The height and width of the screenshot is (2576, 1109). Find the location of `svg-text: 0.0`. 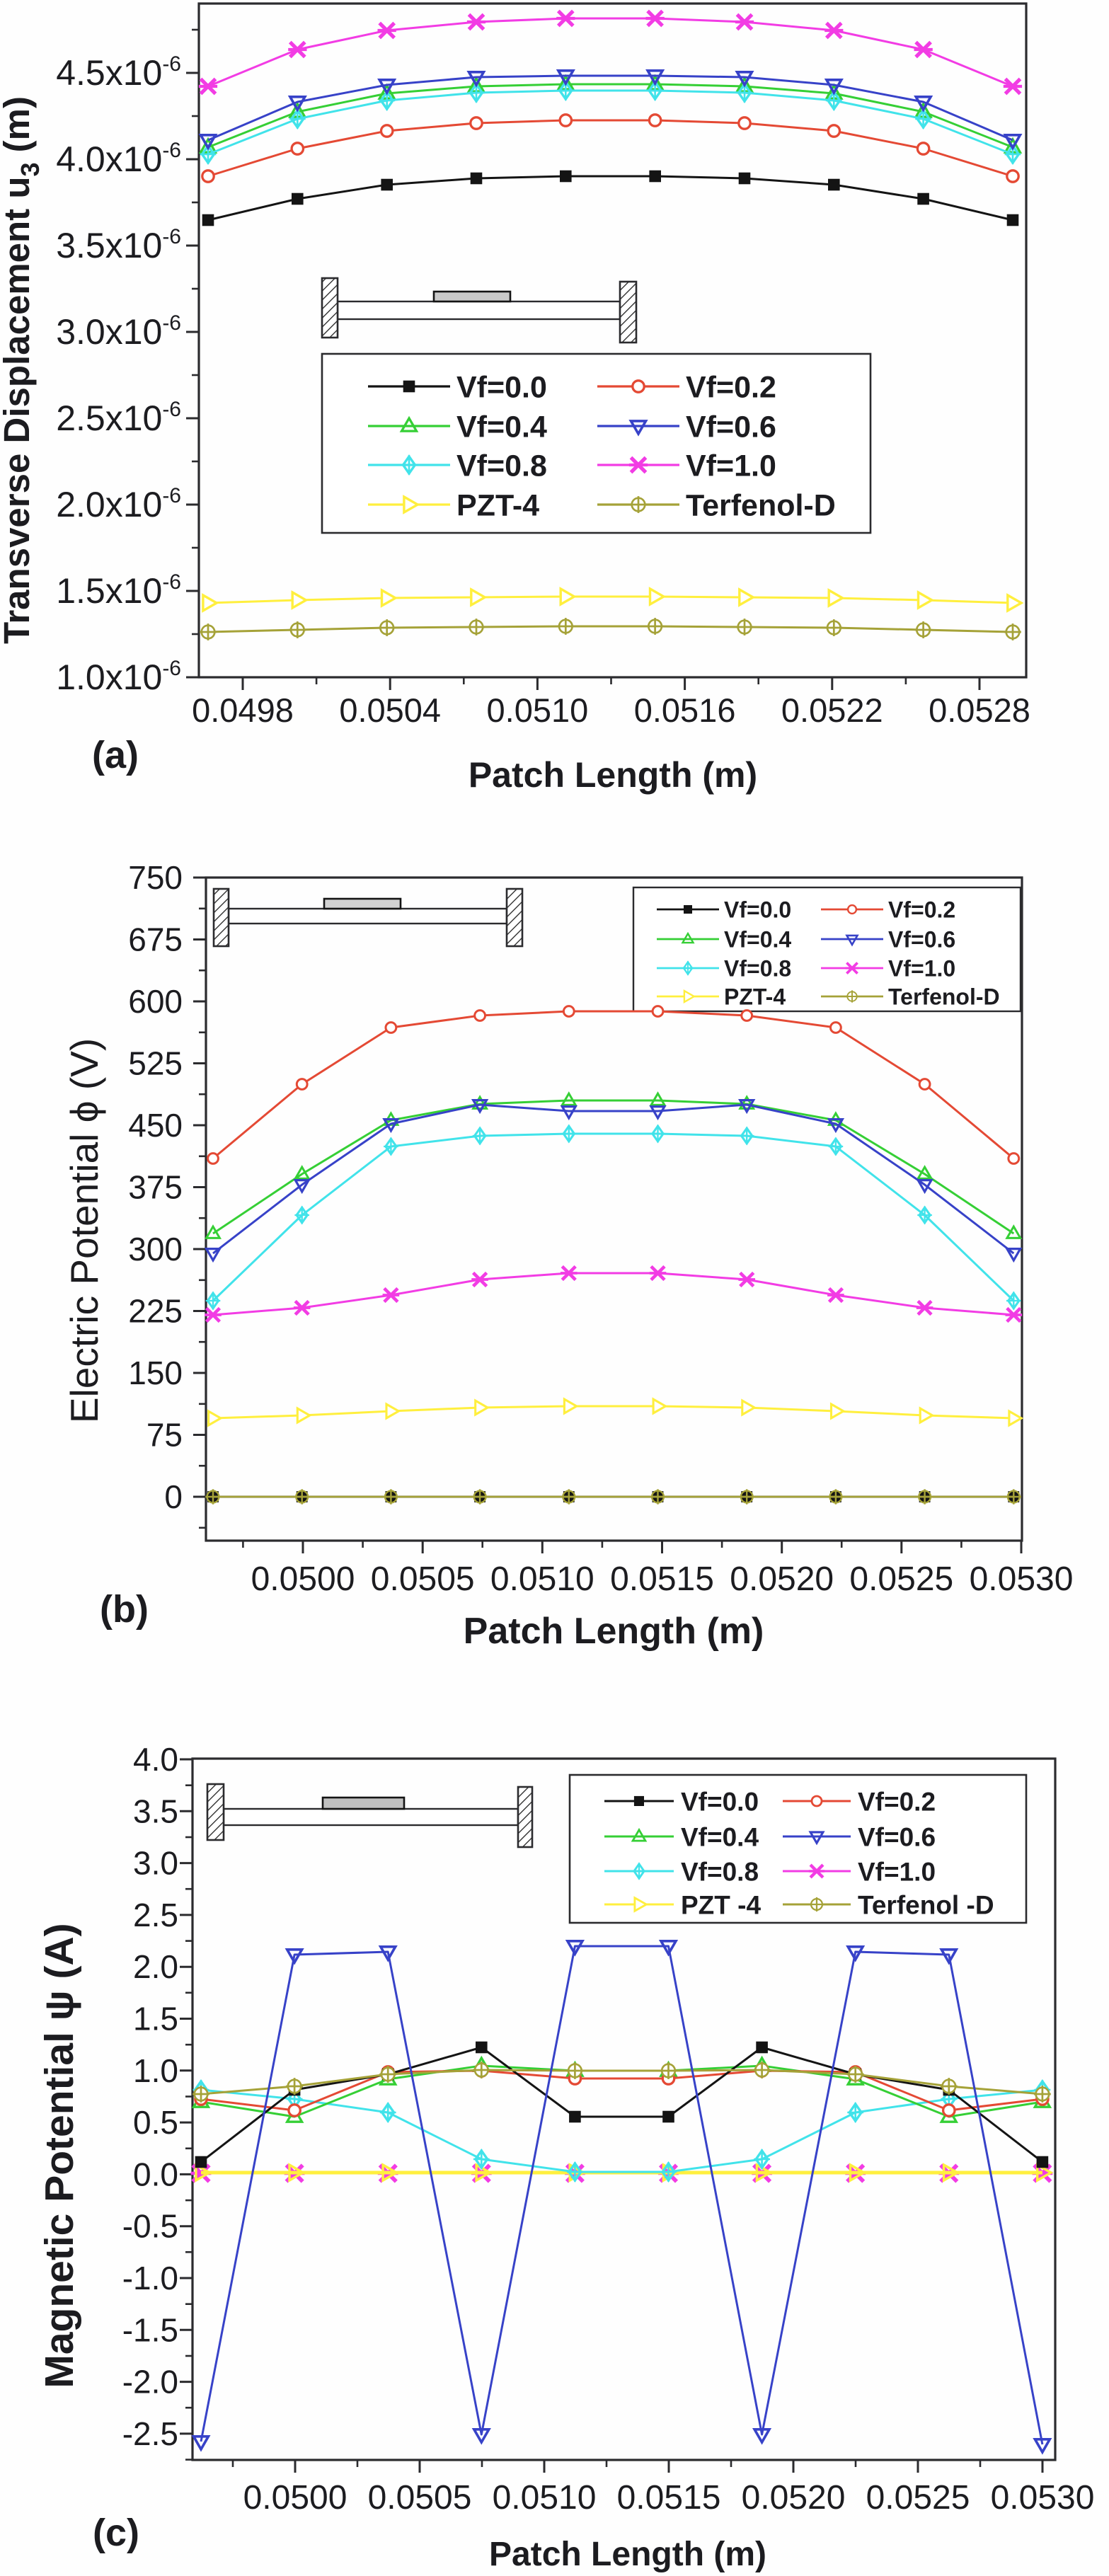

svg-text: 0.0 is located at coordinates (155, 2174).